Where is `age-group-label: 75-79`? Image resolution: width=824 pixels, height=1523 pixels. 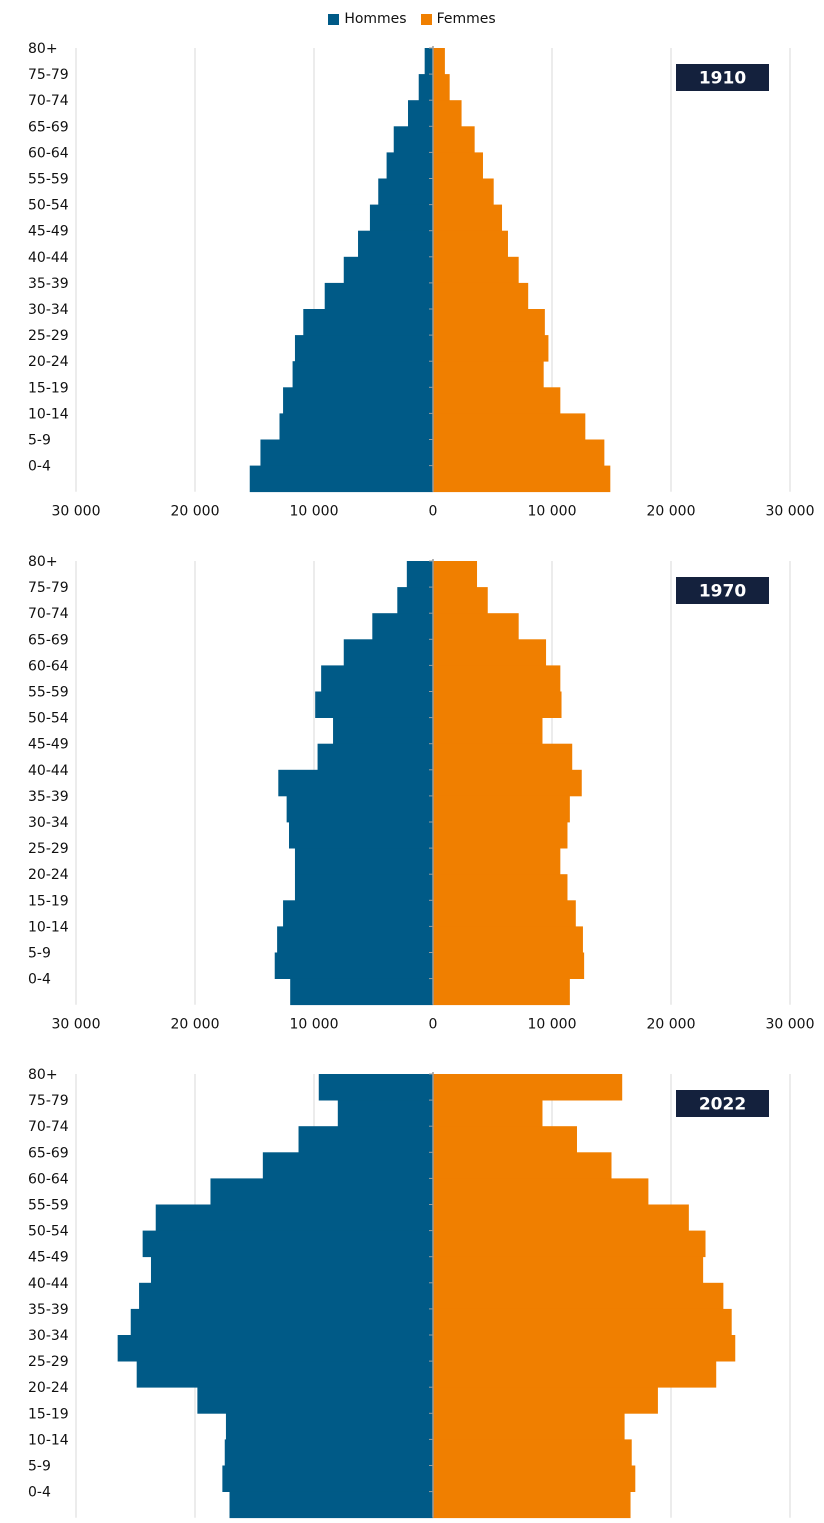 age-group-label: 75-79 is located at coordinates (48, 75).